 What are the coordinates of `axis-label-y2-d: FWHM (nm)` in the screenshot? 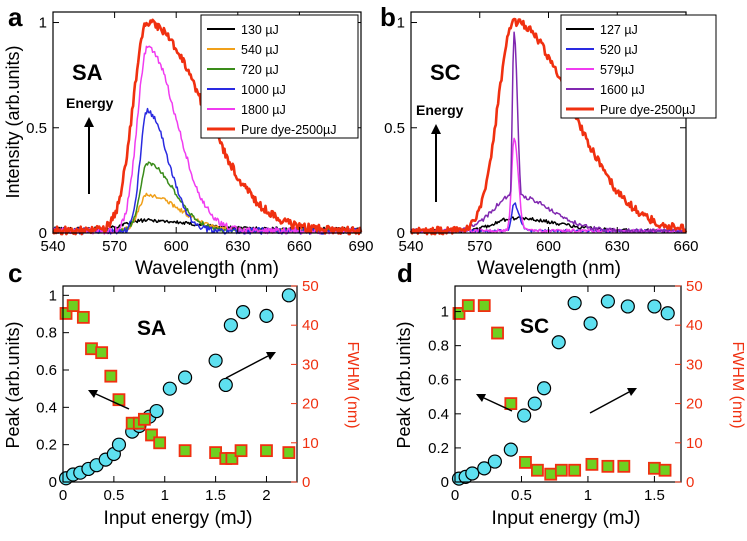 It's located at (737, 384).